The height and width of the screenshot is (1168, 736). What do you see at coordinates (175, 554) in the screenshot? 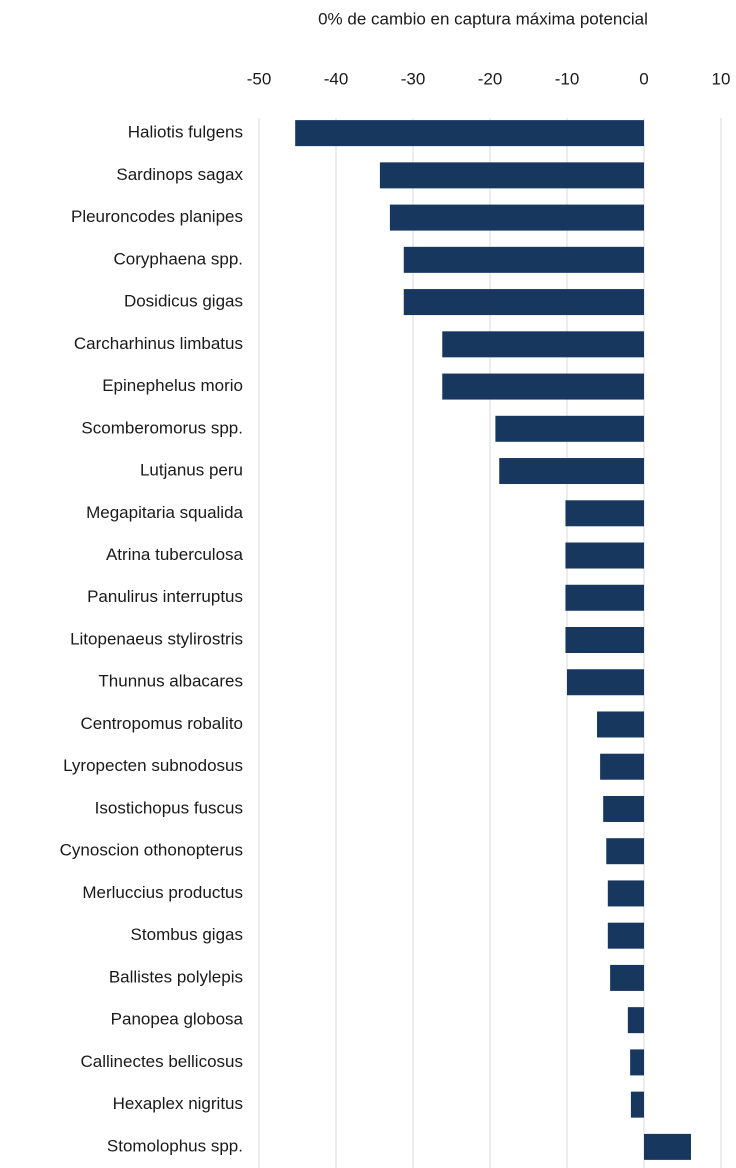
I see `y-tick-label: Atrina tuberculosa` at bounding box center [175, 554].